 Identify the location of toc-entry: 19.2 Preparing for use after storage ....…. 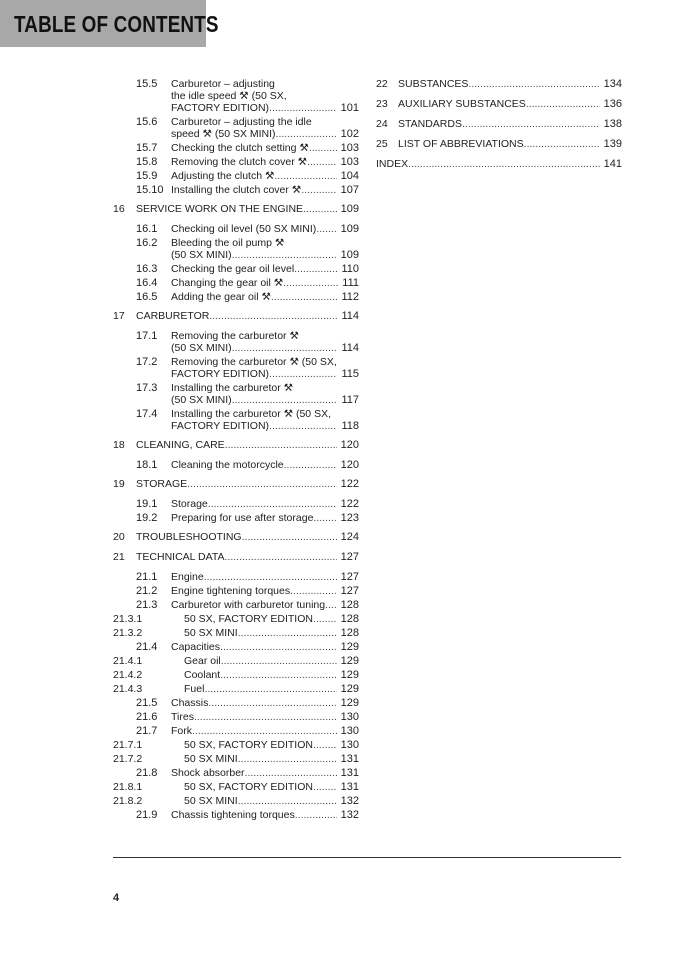
(236, 518).